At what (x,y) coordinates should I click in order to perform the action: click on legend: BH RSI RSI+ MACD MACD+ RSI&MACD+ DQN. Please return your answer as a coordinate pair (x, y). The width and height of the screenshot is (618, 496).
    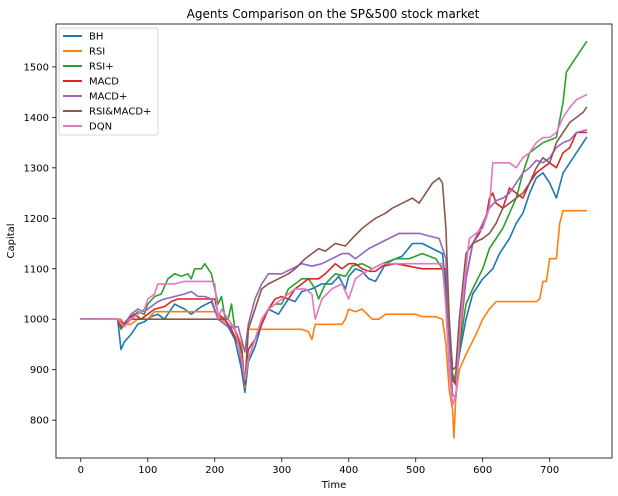
    Looking at the image, I should click on (108, 81).